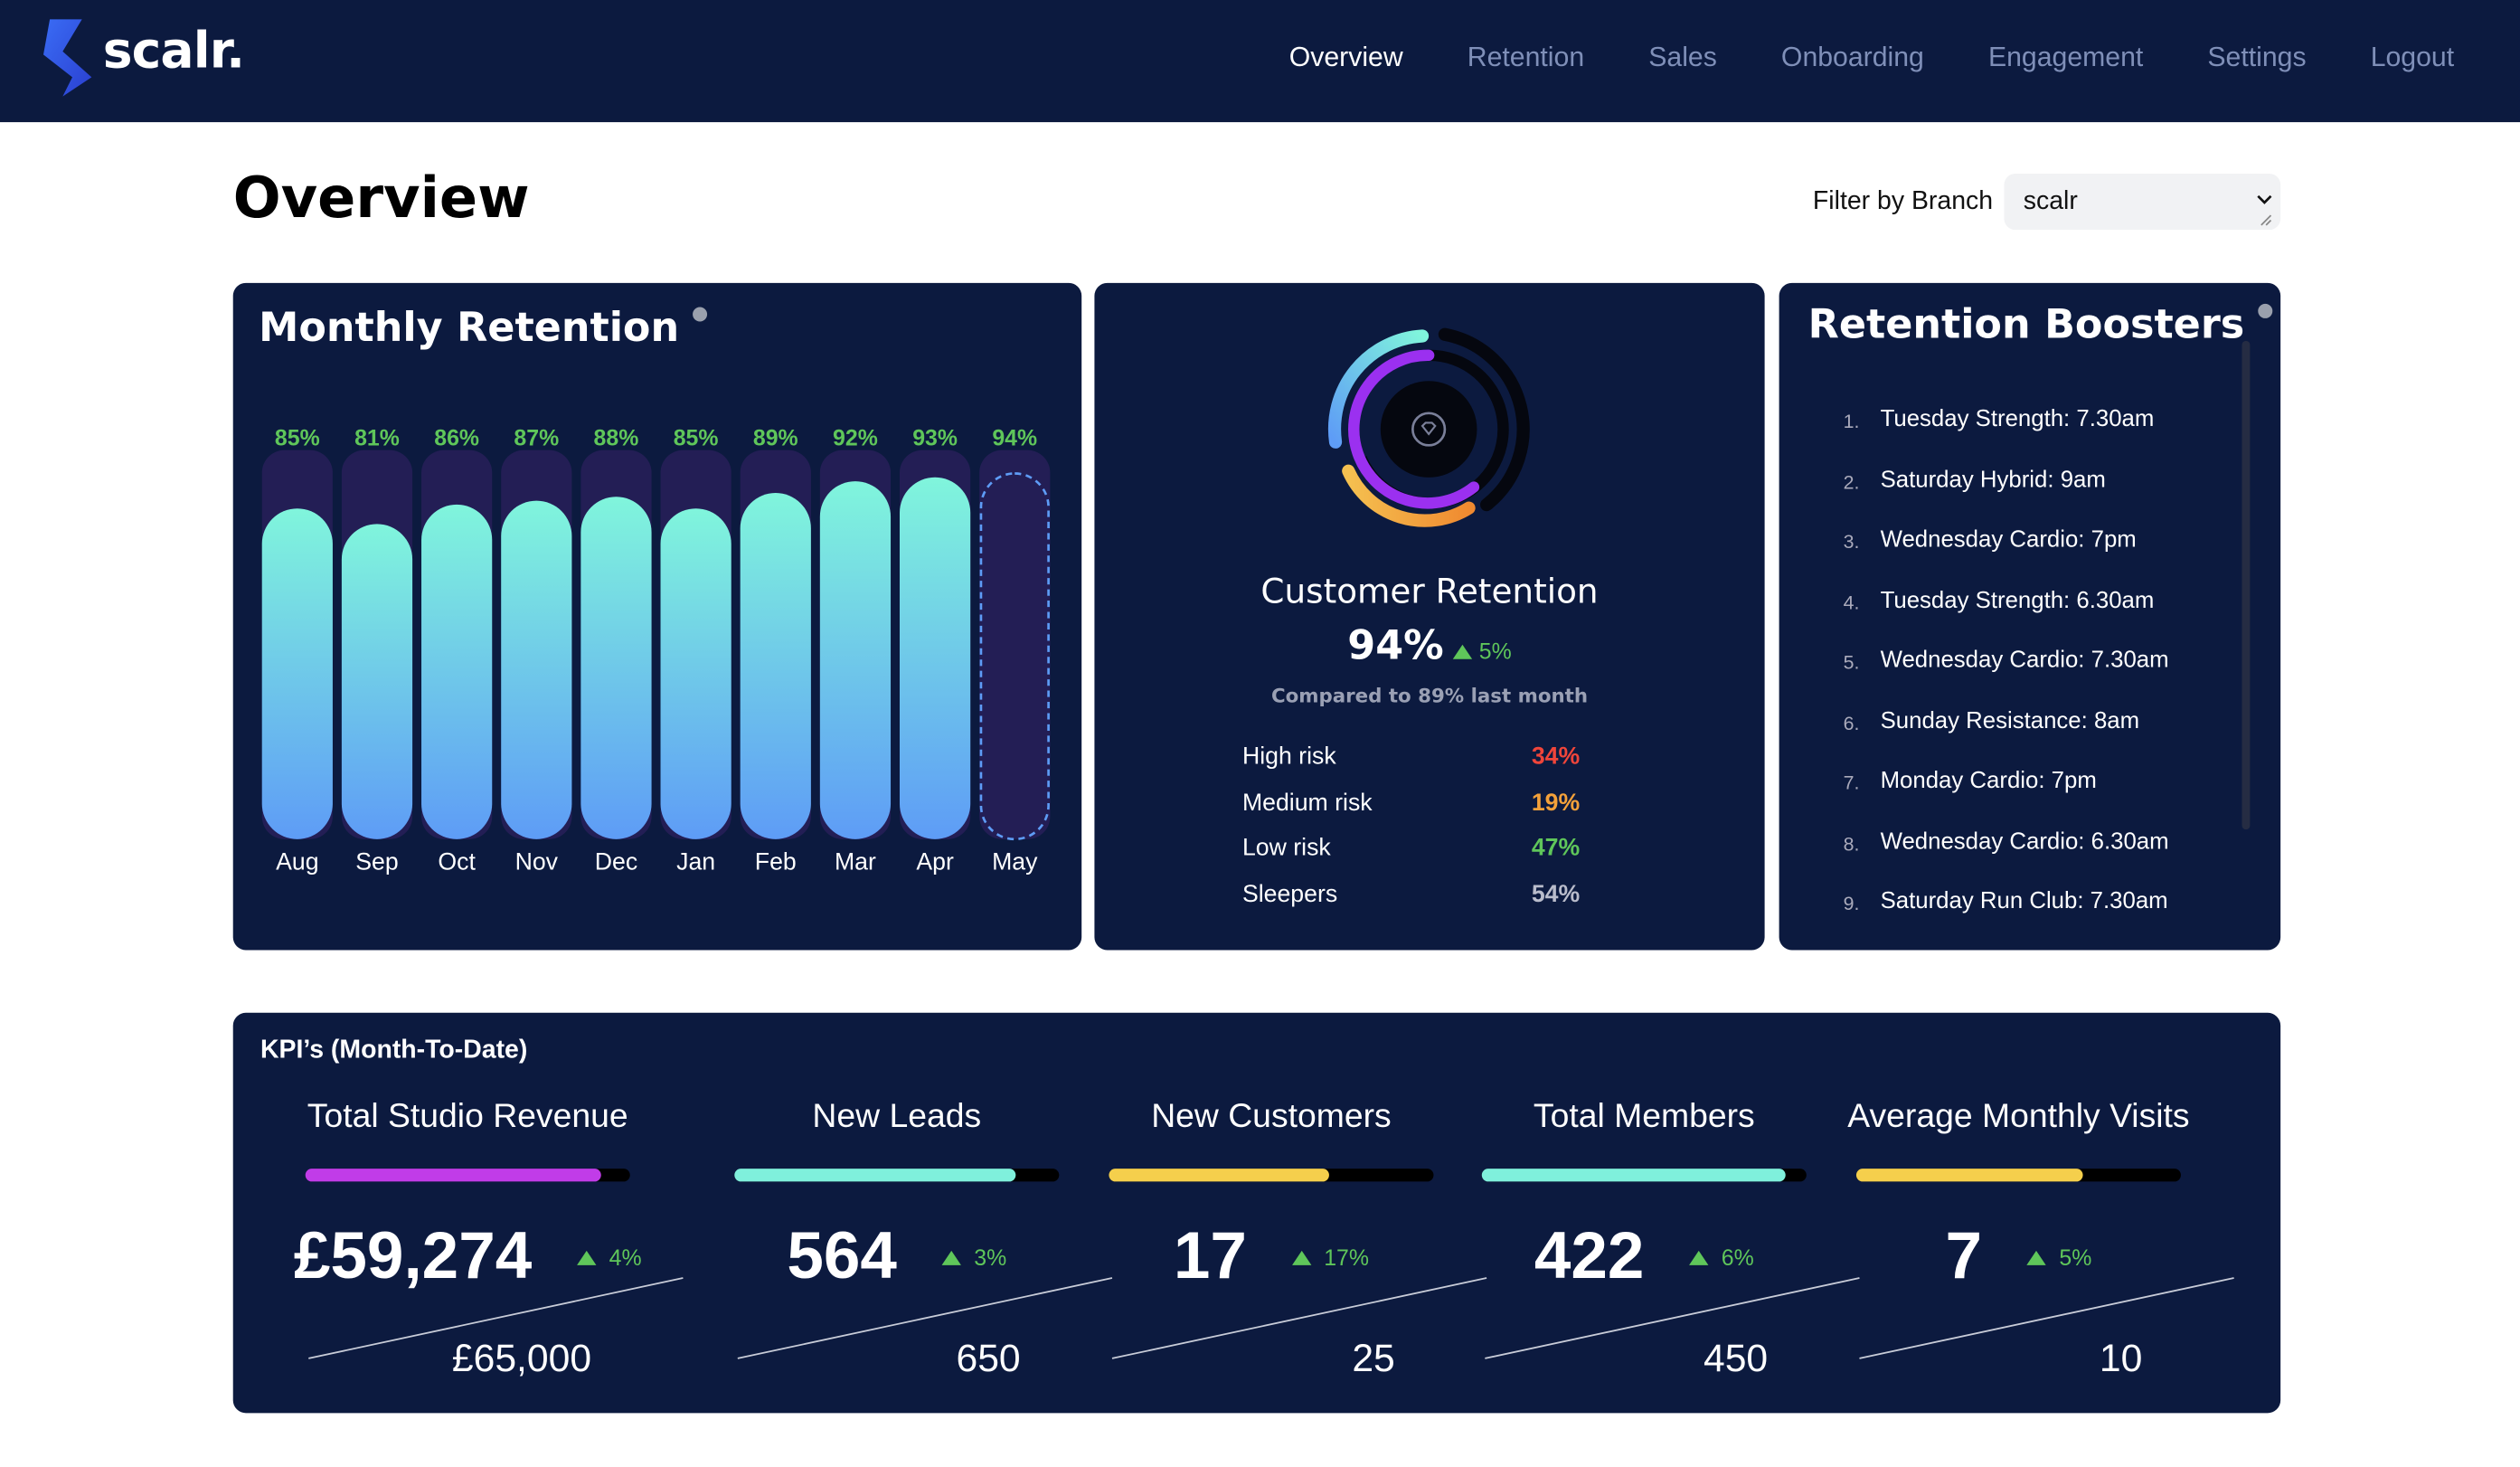 Image resolution: width=2520 pixels, height=1467 pixels. What do you see at coordinates (2413, 57) in the screenshot?
I see `nav-item: Logout` at bounding box center [2413, 57].